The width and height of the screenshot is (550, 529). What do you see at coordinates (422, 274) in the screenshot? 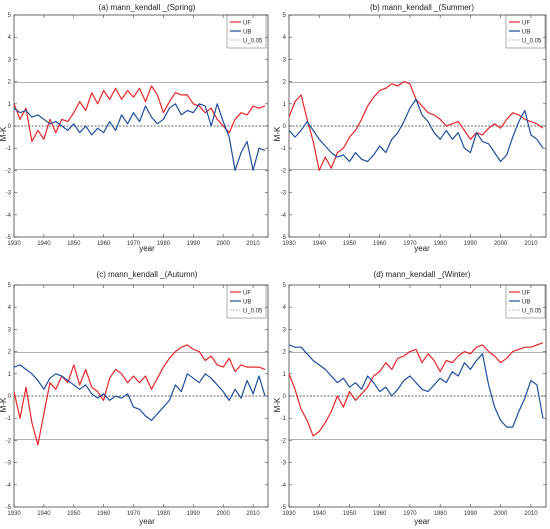
I see `panel-title: (d) mann_kendall _(Winter)` at bounding box center [422, 274].